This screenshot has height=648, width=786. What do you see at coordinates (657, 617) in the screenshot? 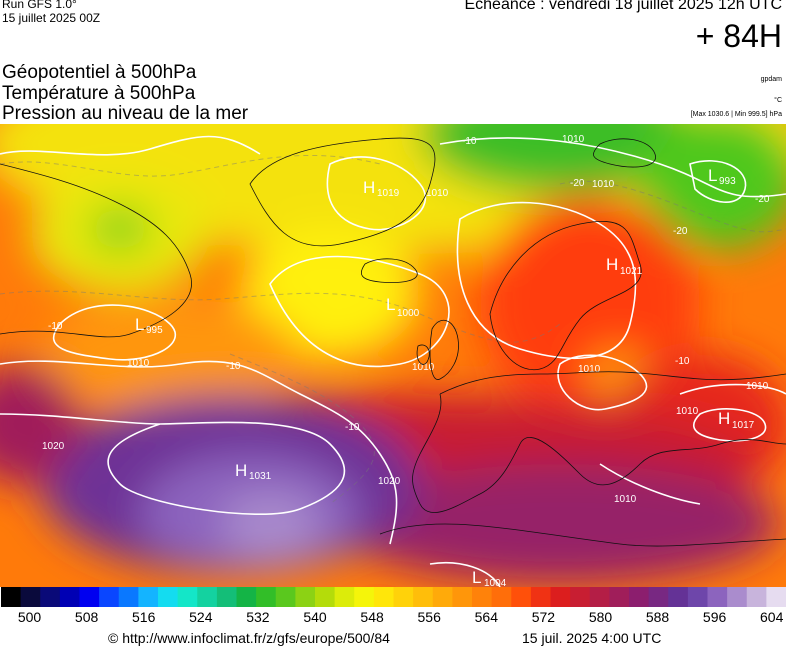
I see `colorbar-tick: 588` at bounding box center [657, 617].